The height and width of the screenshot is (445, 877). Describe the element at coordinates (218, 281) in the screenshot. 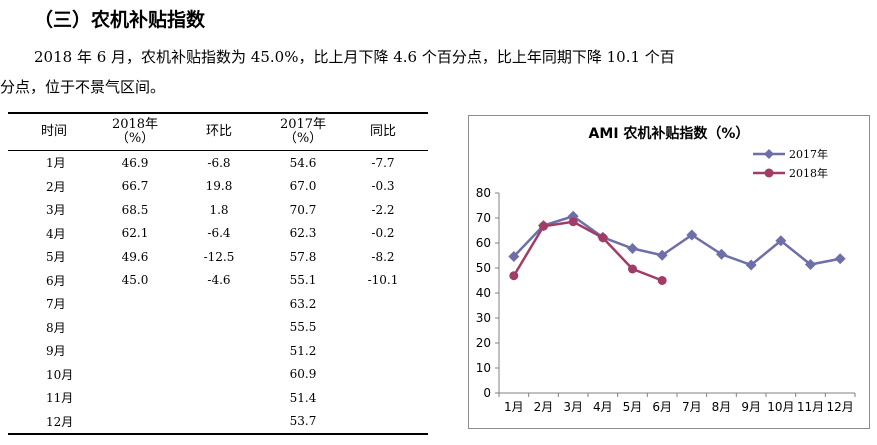

I see `table-row: 6月 45.0 -4.6 55.1 -10.1` at that location.